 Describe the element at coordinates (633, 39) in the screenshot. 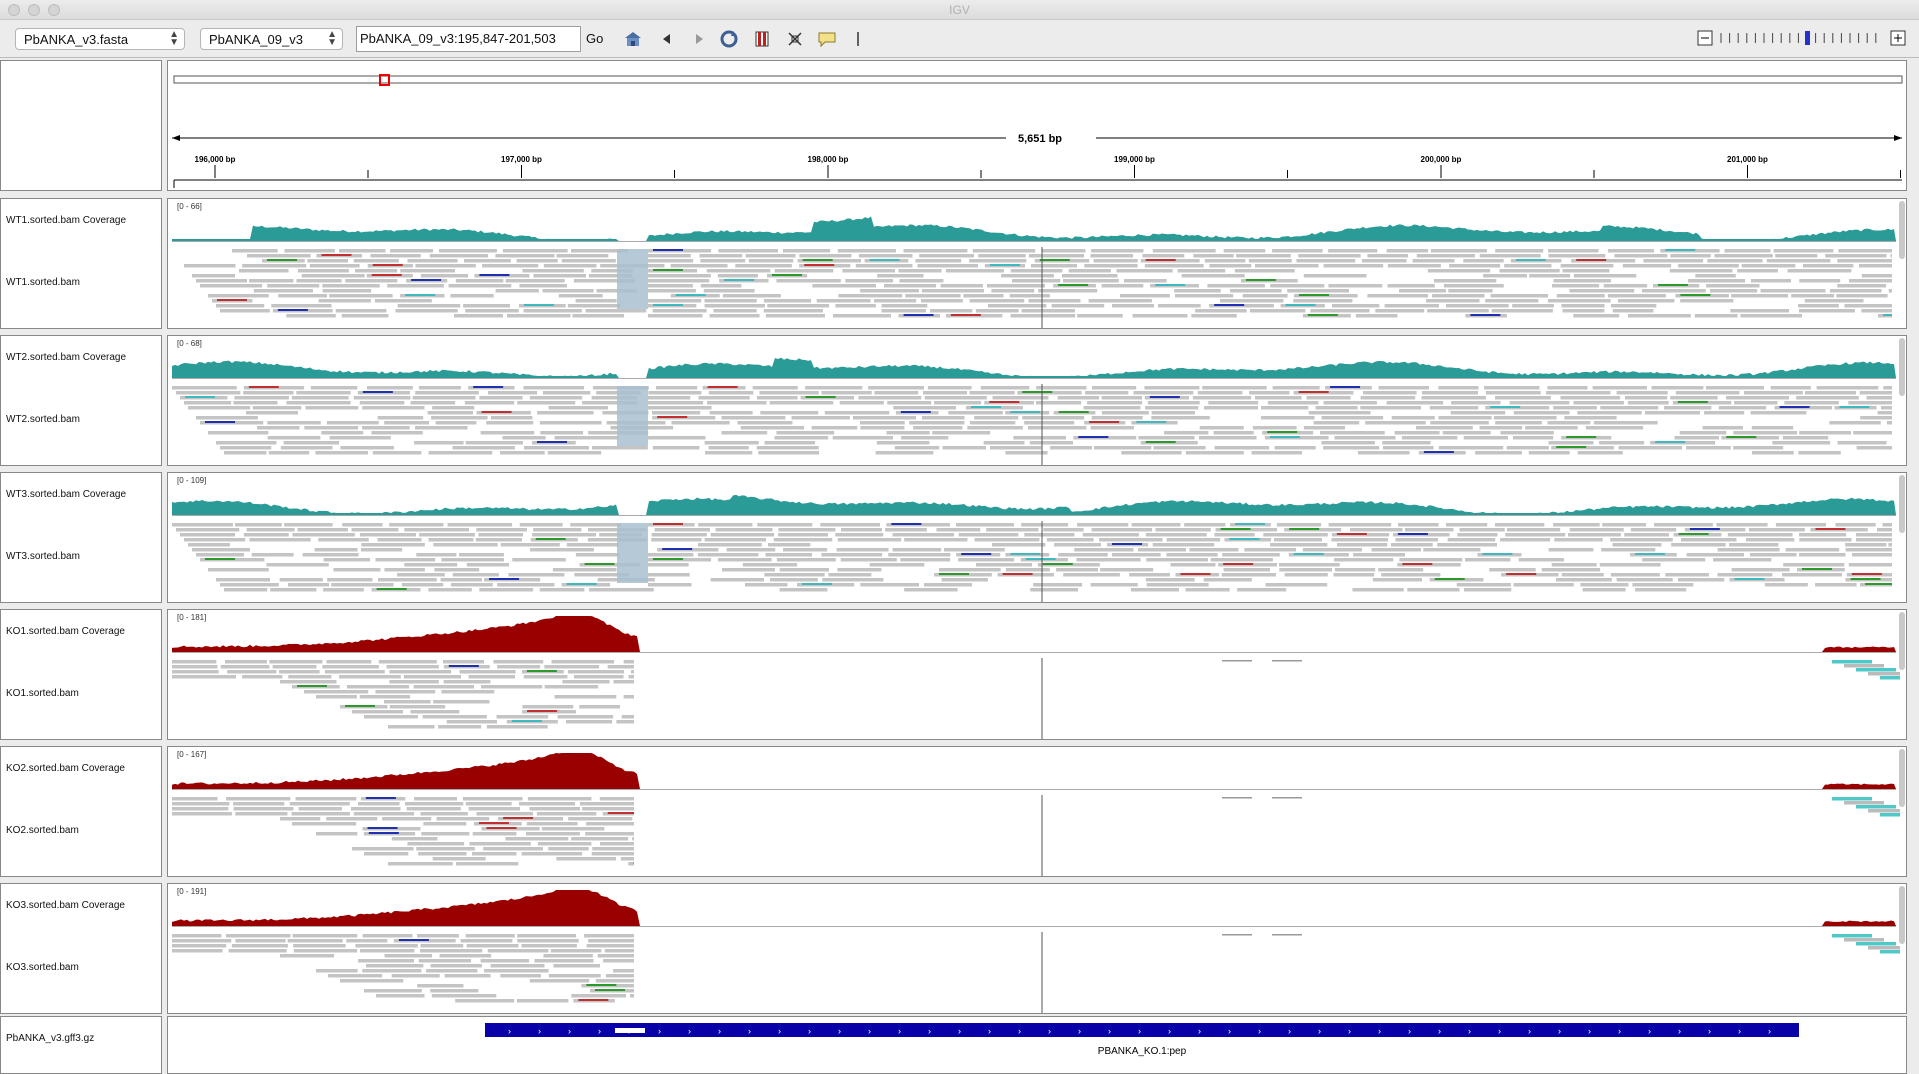

I see `home-icon` at that location.